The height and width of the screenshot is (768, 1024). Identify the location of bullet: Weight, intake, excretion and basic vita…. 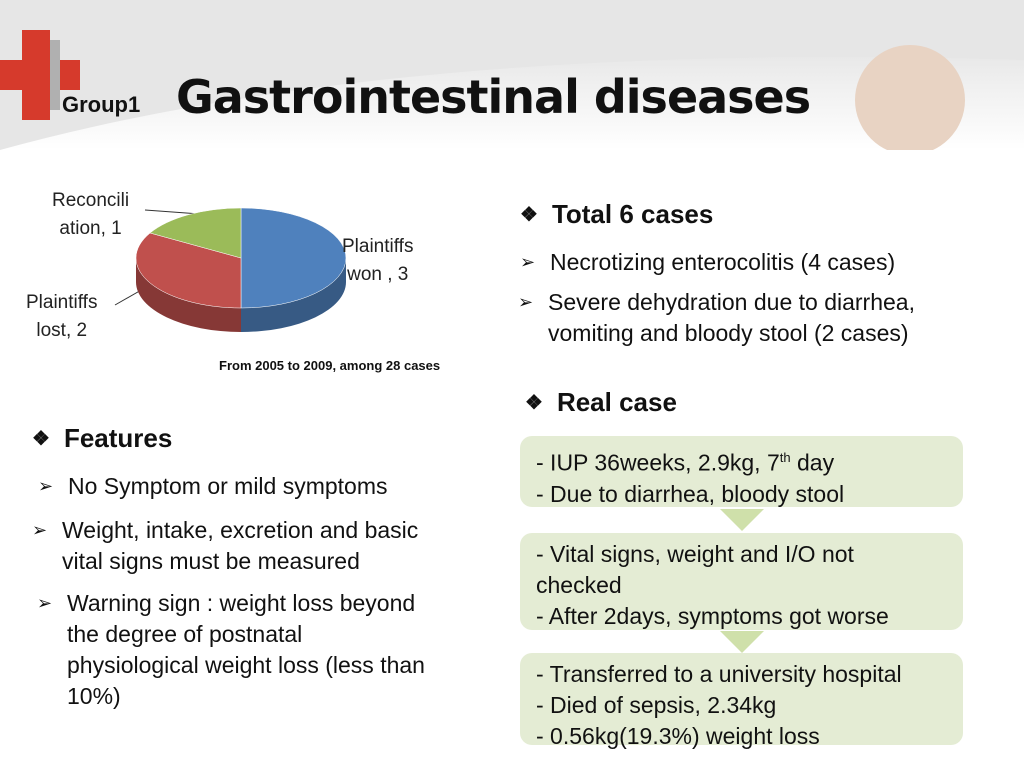
(225, 546).